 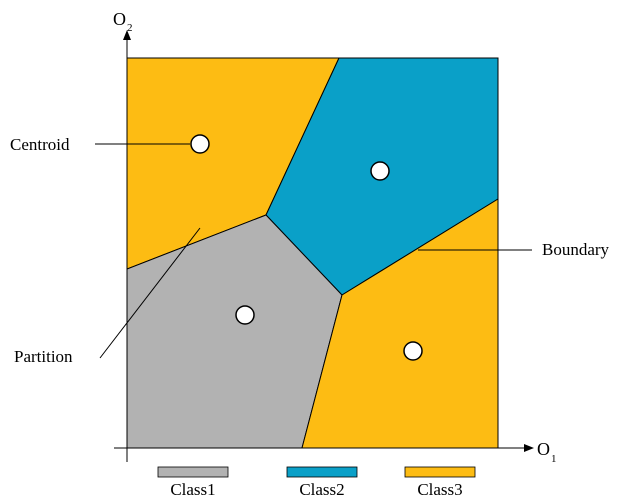 What do you see at coordinates (554, 459) in the screenshot?
I see `x-axis-subscript: 1` at bounding box center [554, 459].